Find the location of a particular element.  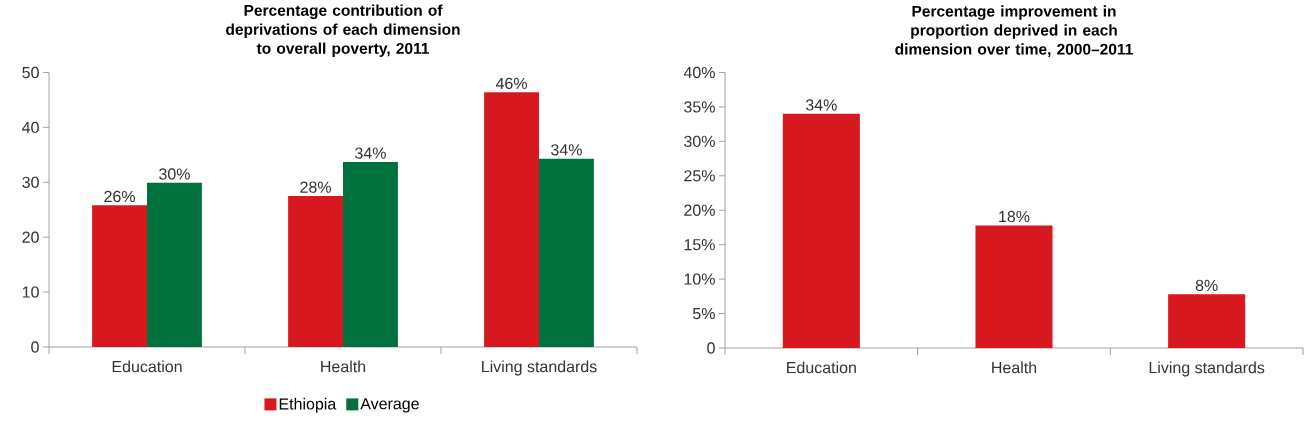

y-tick-label: 10 is located at coordinates (30, 292).